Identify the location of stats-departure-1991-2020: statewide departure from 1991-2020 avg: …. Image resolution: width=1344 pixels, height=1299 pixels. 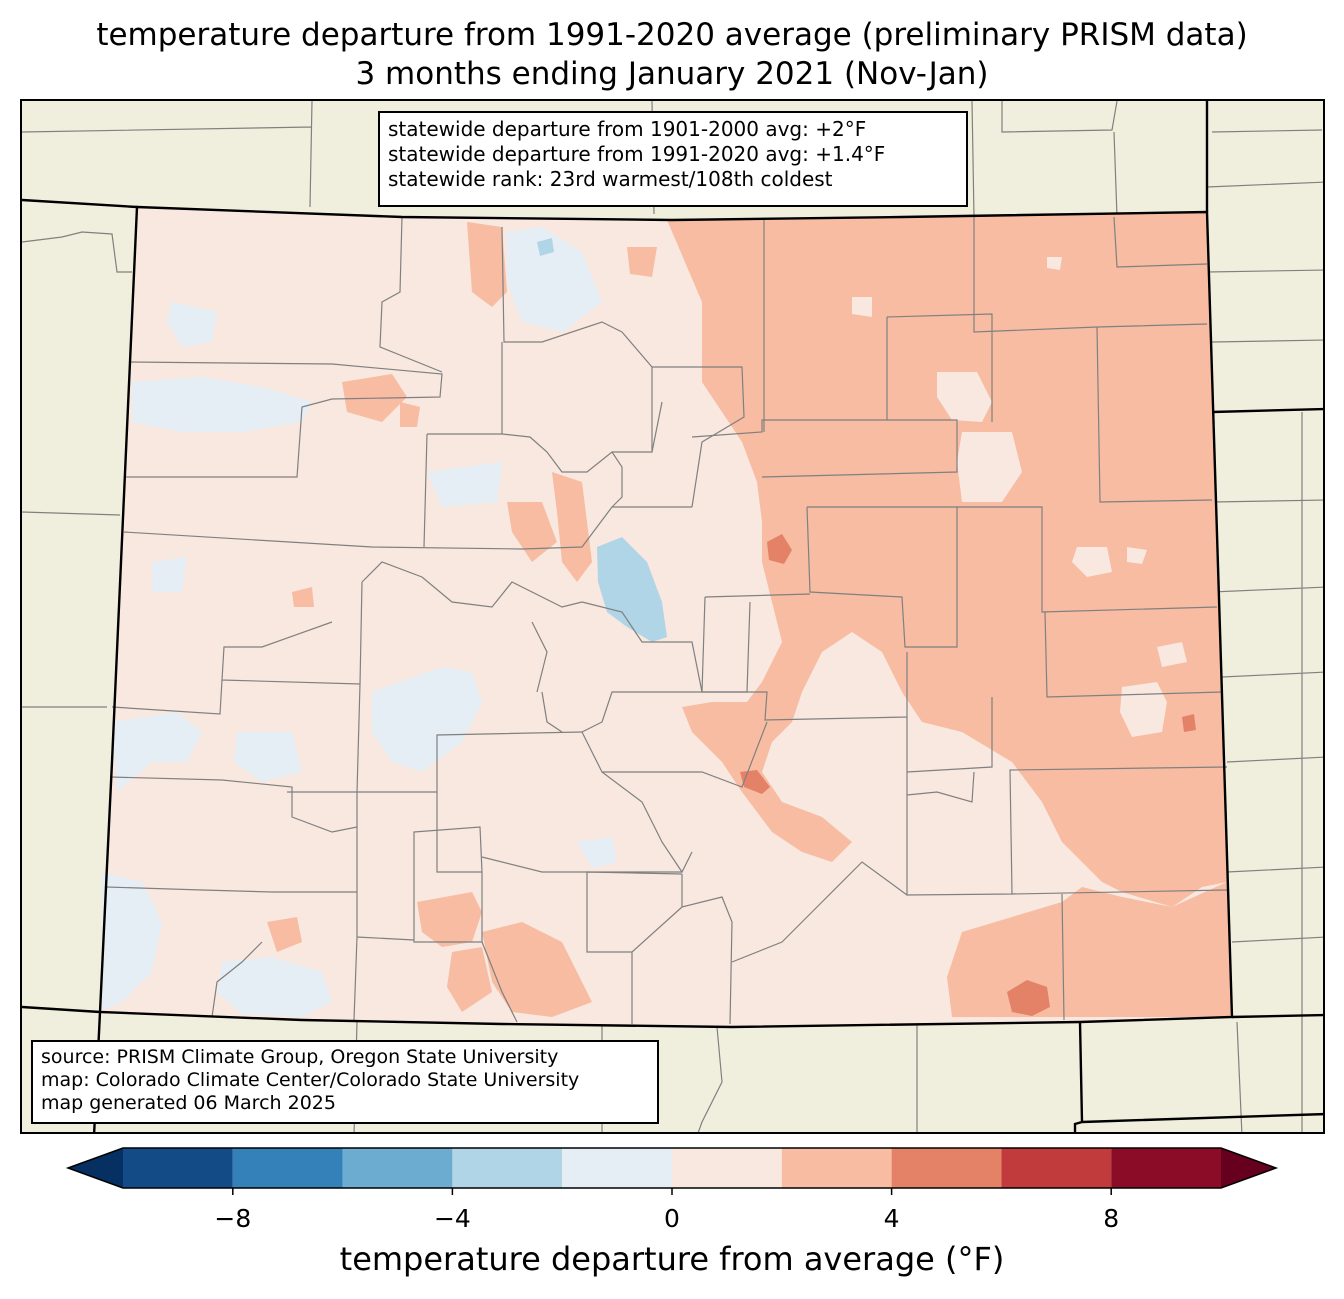
(637, 154).